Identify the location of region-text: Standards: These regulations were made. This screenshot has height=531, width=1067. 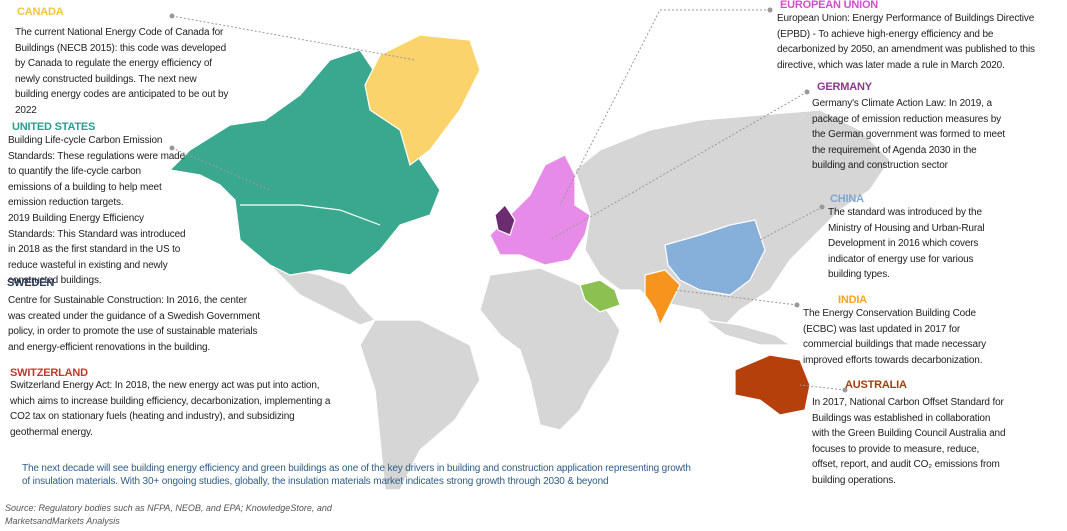
(97, 156).